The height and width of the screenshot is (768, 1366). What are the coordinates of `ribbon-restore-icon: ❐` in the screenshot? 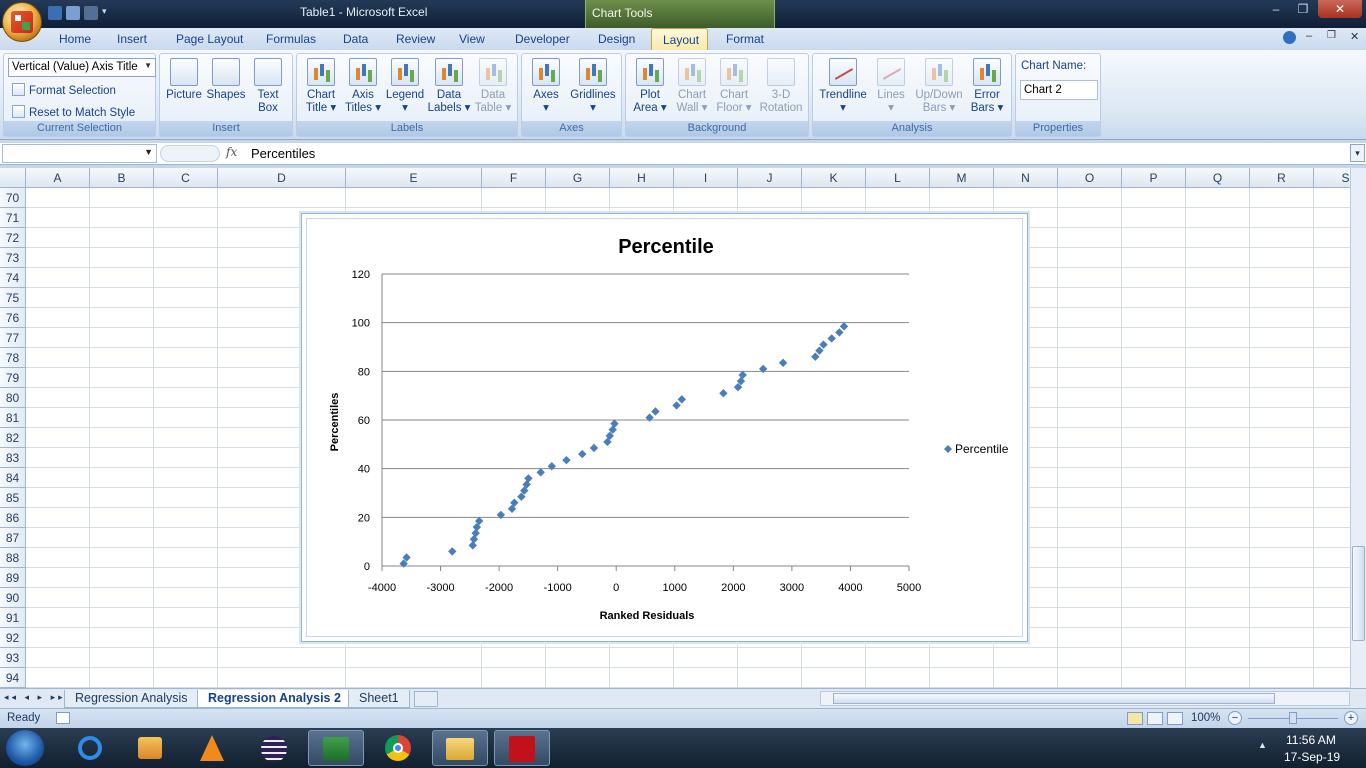 It's located at (1331, 35).